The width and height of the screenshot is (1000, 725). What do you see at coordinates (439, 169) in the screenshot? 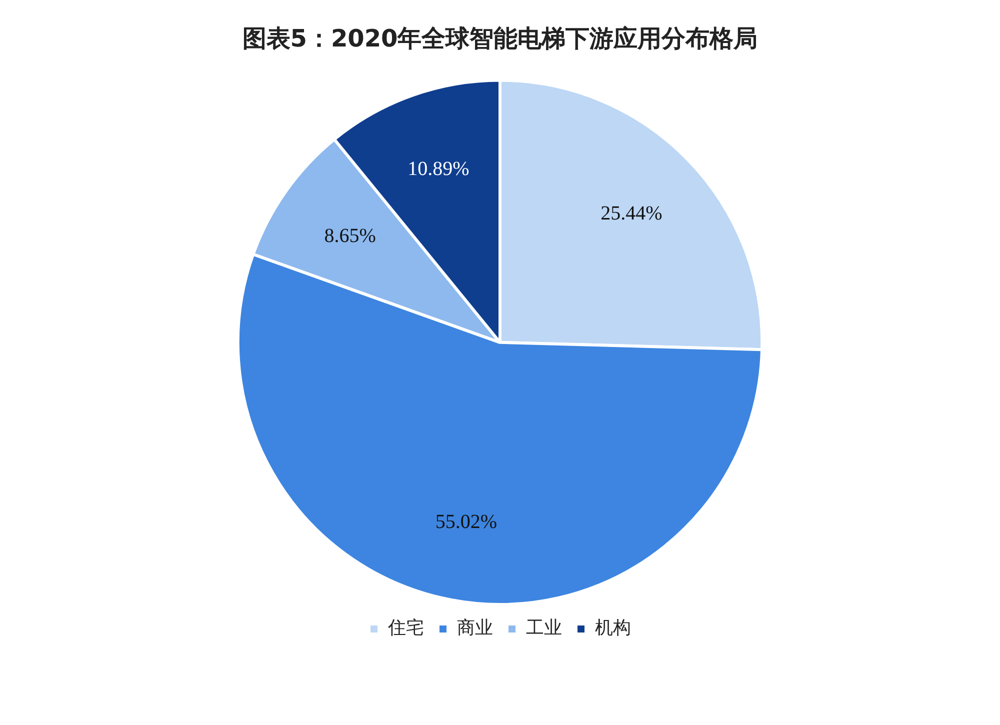
I see `data-label: 10.89%` at bounding box center [439, 169].